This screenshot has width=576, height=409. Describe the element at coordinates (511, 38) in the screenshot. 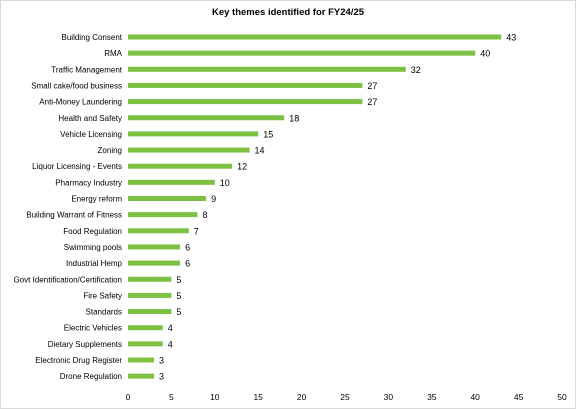

I see `value-label: 43` at that location.